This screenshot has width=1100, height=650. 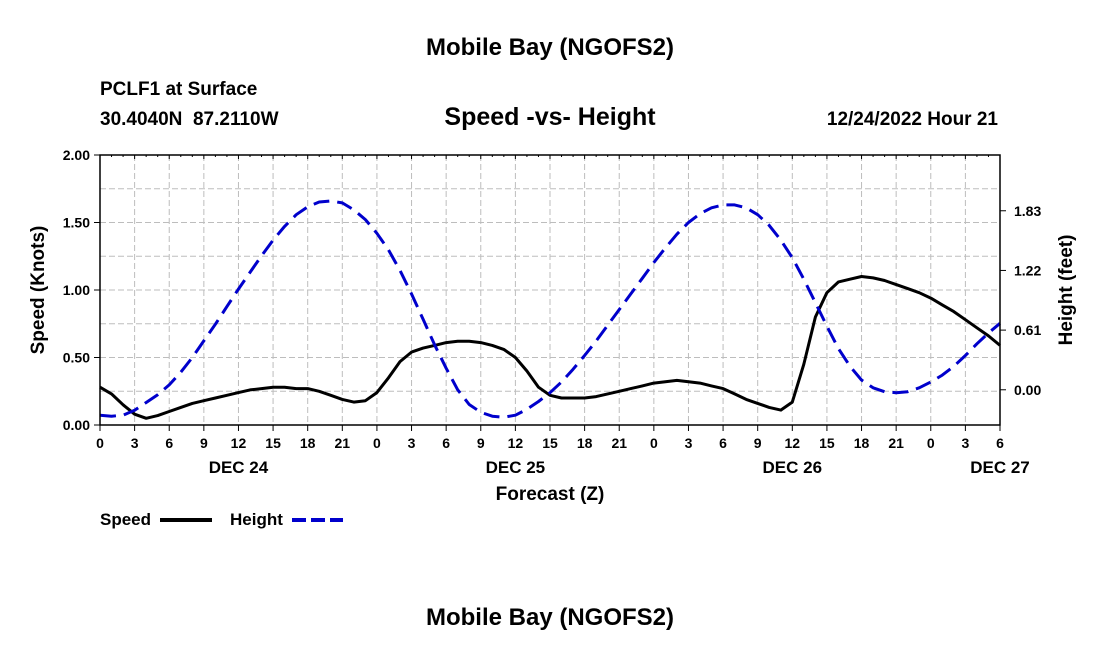 What do you see at coordinates (550, 494) in the screenshot?
I see `x-axis-title: Forecast (Z)` at bounding box center [550, 494].